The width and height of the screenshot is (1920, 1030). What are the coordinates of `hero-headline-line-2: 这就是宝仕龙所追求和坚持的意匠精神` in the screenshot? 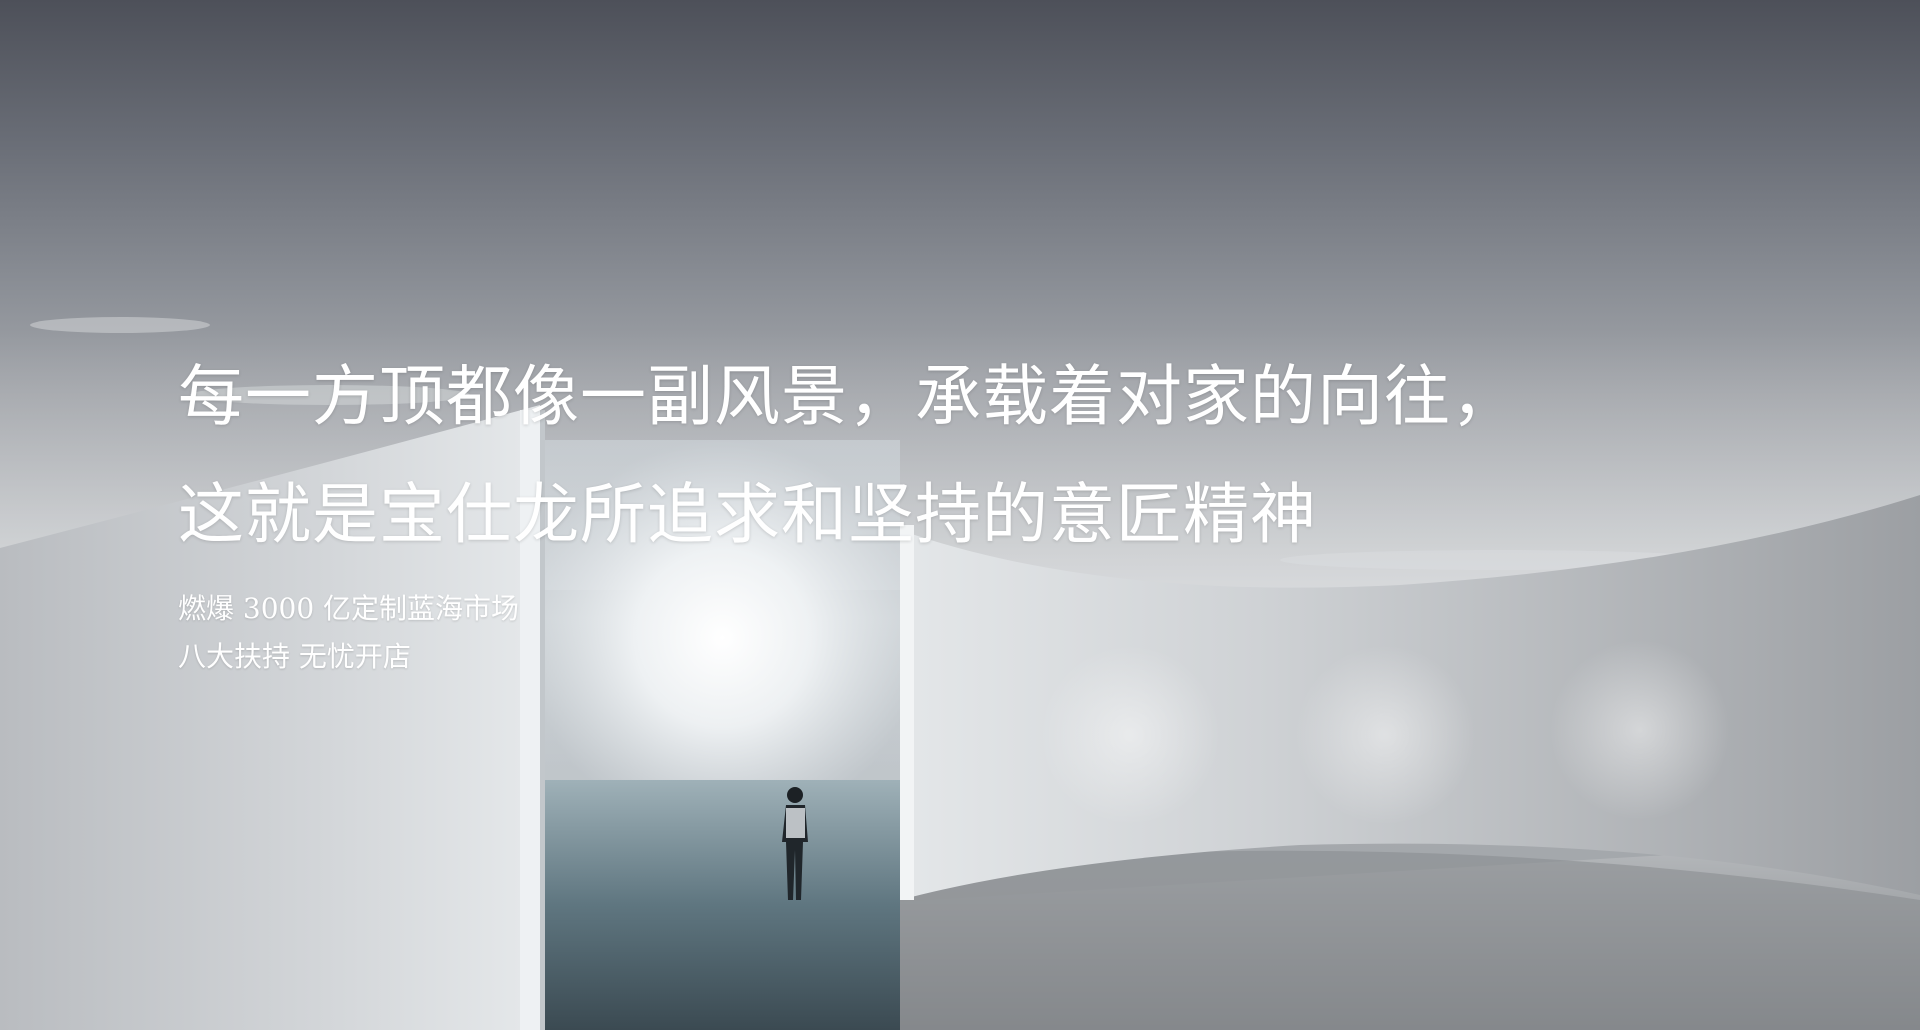 It's located at (747, 514).